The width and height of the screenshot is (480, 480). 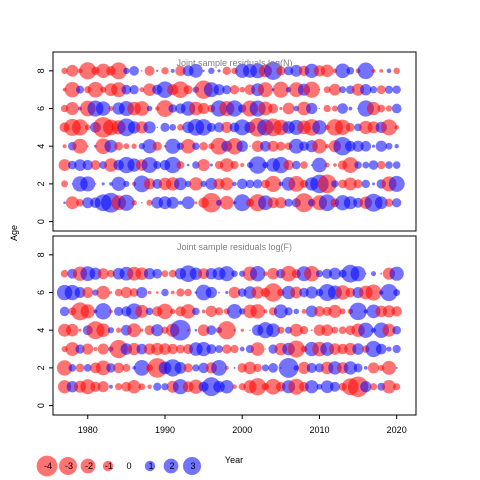 What do you see at coordinates (44, 146) in the screenshot?
I see `panel-log-n-y-axis: 0 2 4 6 8` at bounding box center [44, 146].